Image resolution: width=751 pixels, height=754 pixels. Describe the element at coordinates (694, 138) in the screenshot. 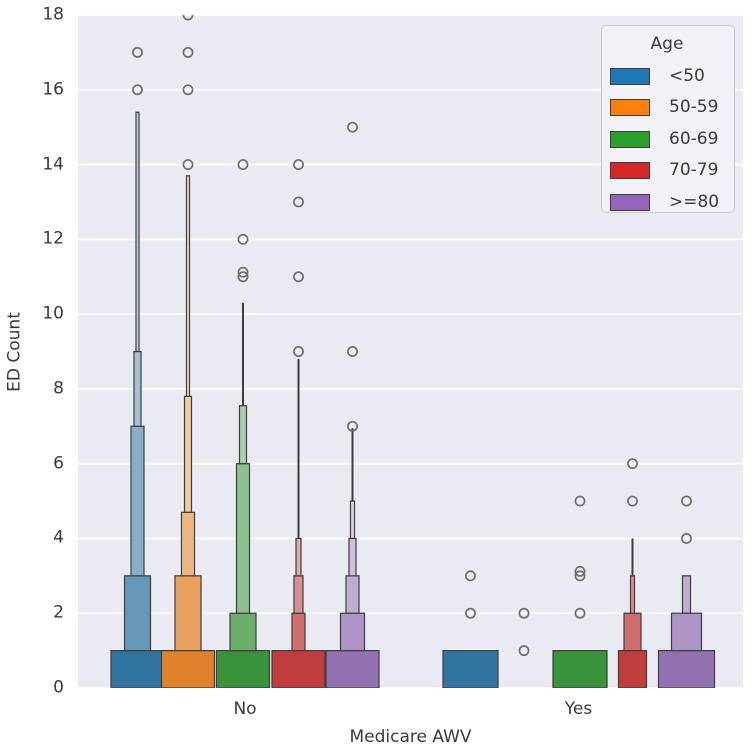

I see `legend-entry-label: 60-69` at that location.